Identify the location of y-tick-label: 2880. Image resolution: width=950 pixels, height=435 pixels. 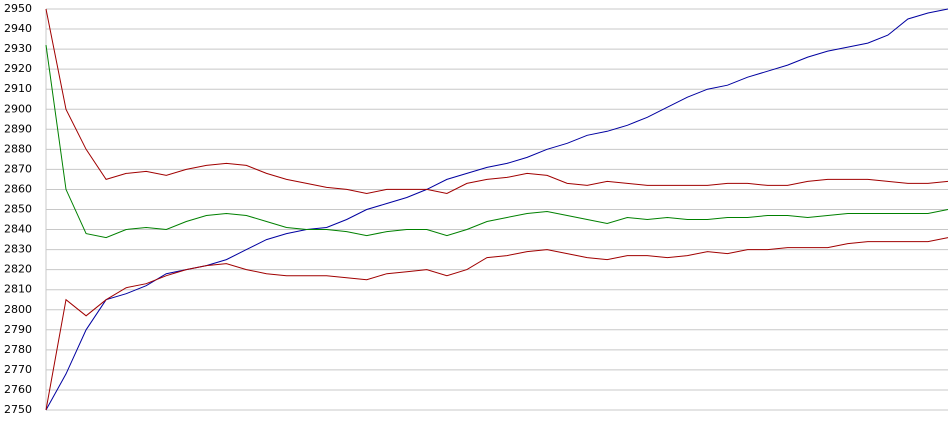
(18, 148).